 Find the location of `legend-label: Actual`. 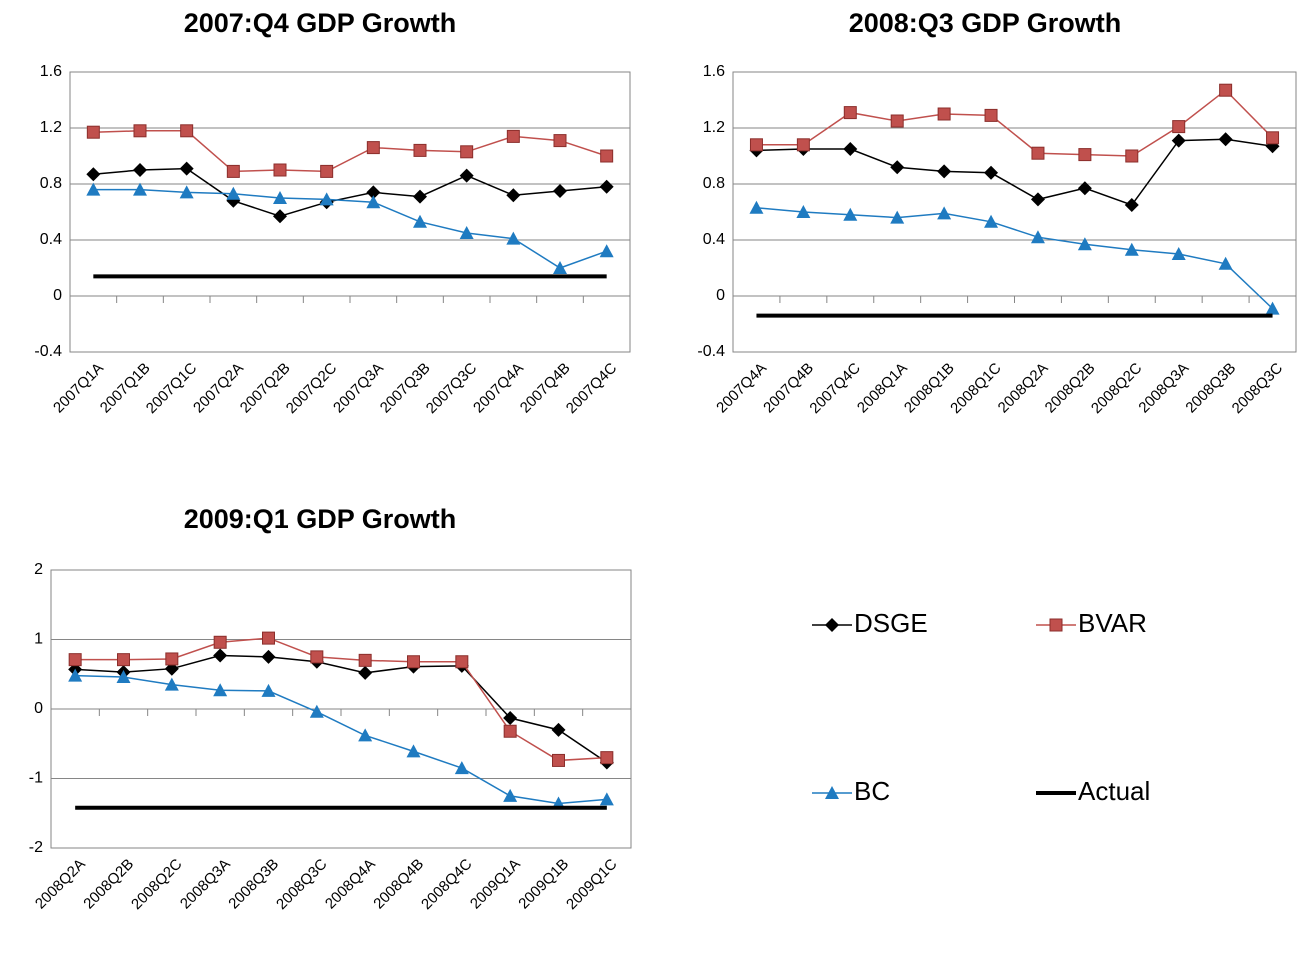

legend-label: Actual is located at coordinates (1114, 791).